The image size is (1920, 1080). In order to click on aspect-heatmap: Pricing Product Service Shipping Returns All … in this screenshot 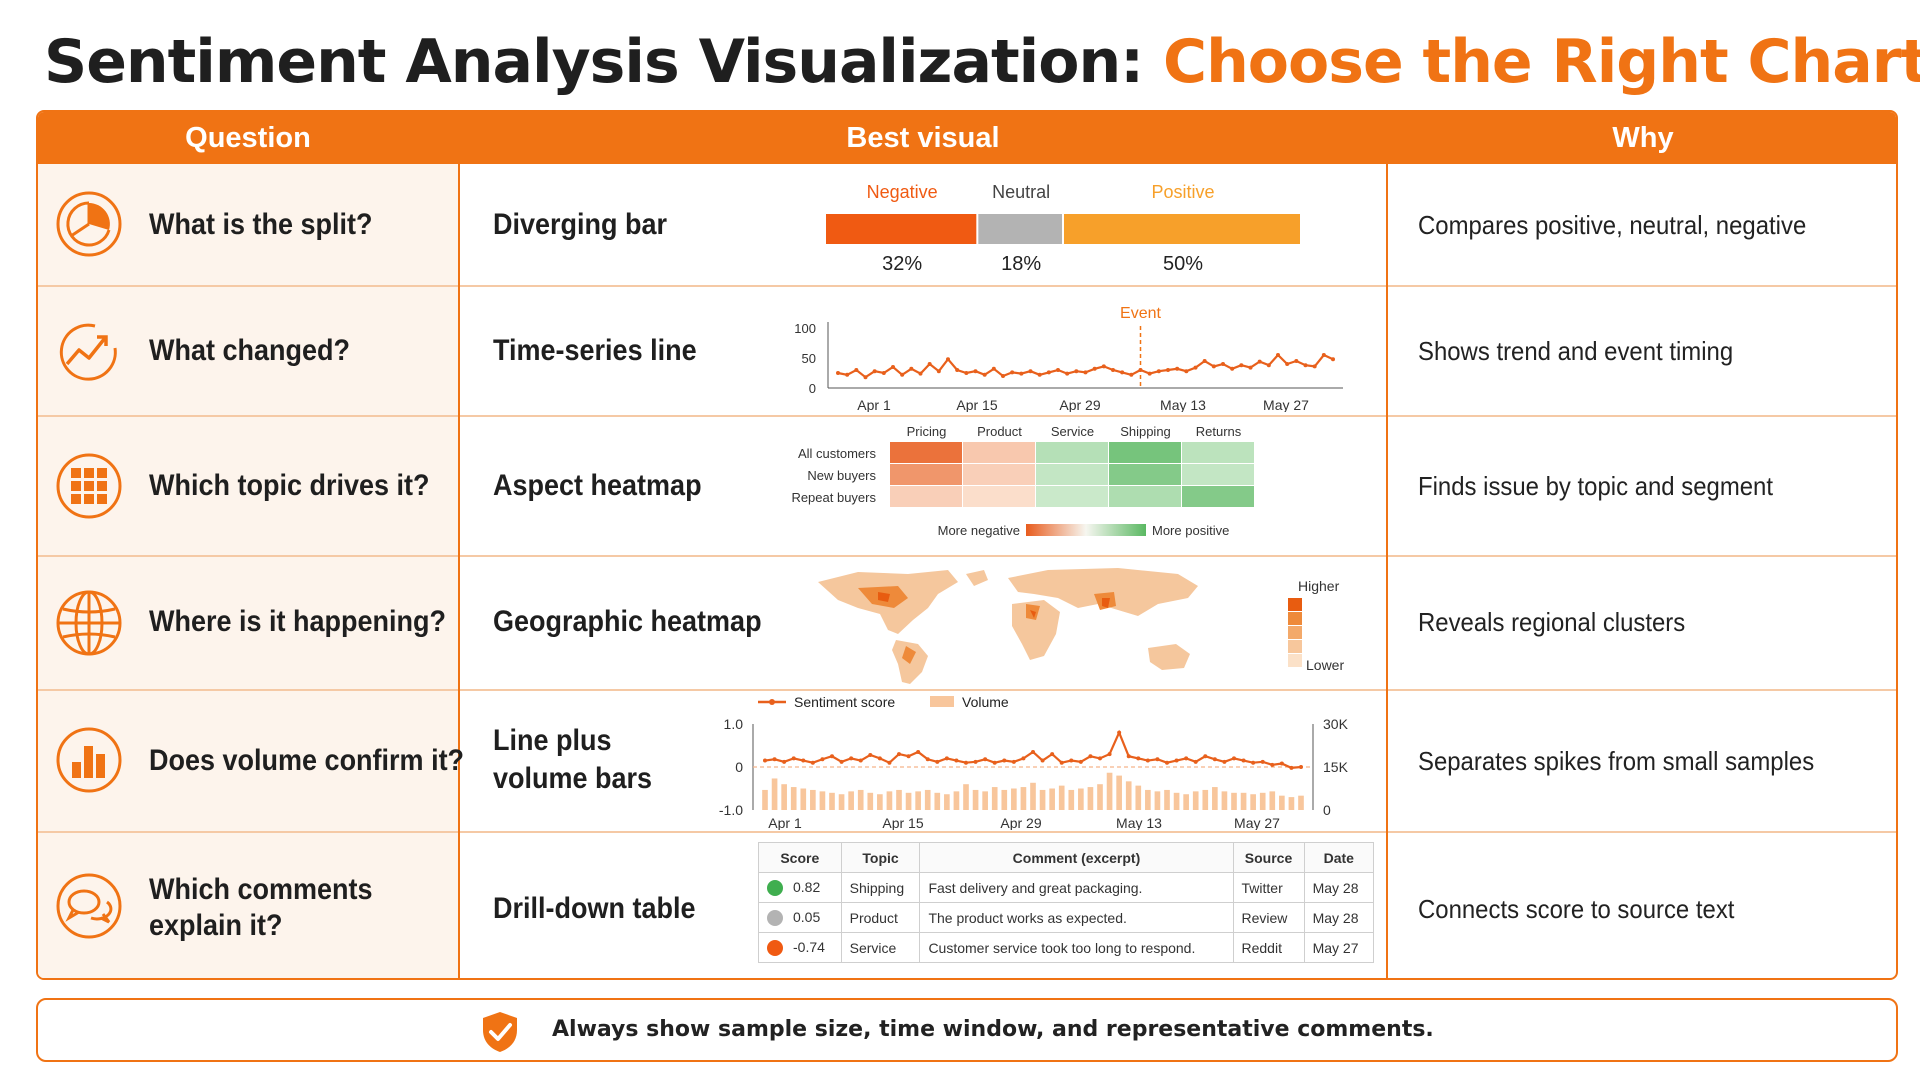, I will do `click(1022, 481)`.